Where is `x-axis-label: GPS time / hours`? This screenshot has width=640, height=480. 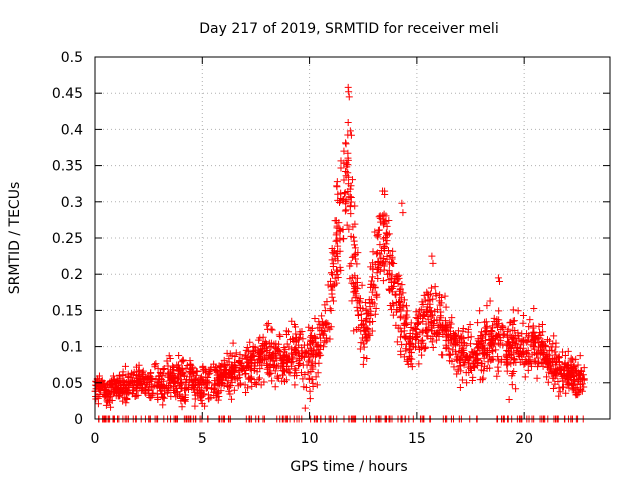
x-axis-label: GPS time / hours is located at coordinates (348, 467).